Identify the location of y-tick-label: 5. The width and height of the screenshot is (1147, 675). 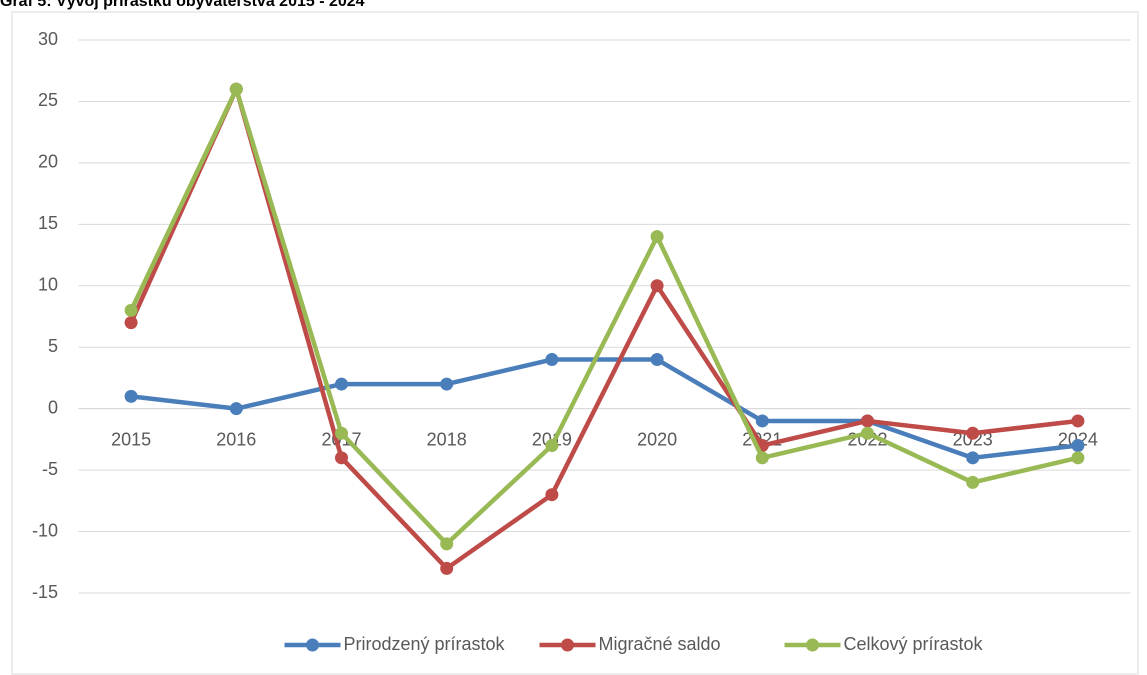
(53, 346).